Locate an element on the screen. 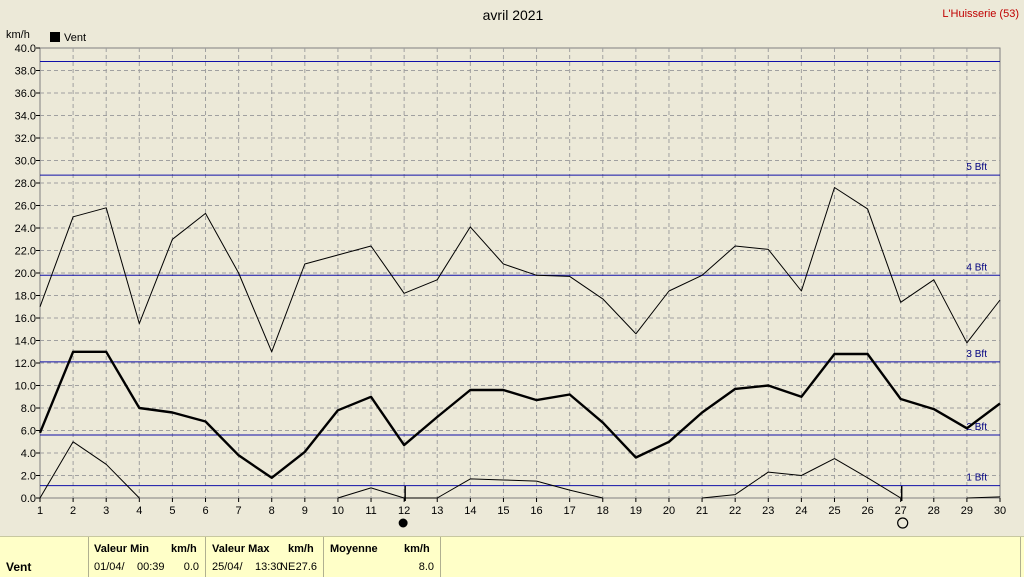  x-tick-label: 11 is located at coordinates (370, 511).